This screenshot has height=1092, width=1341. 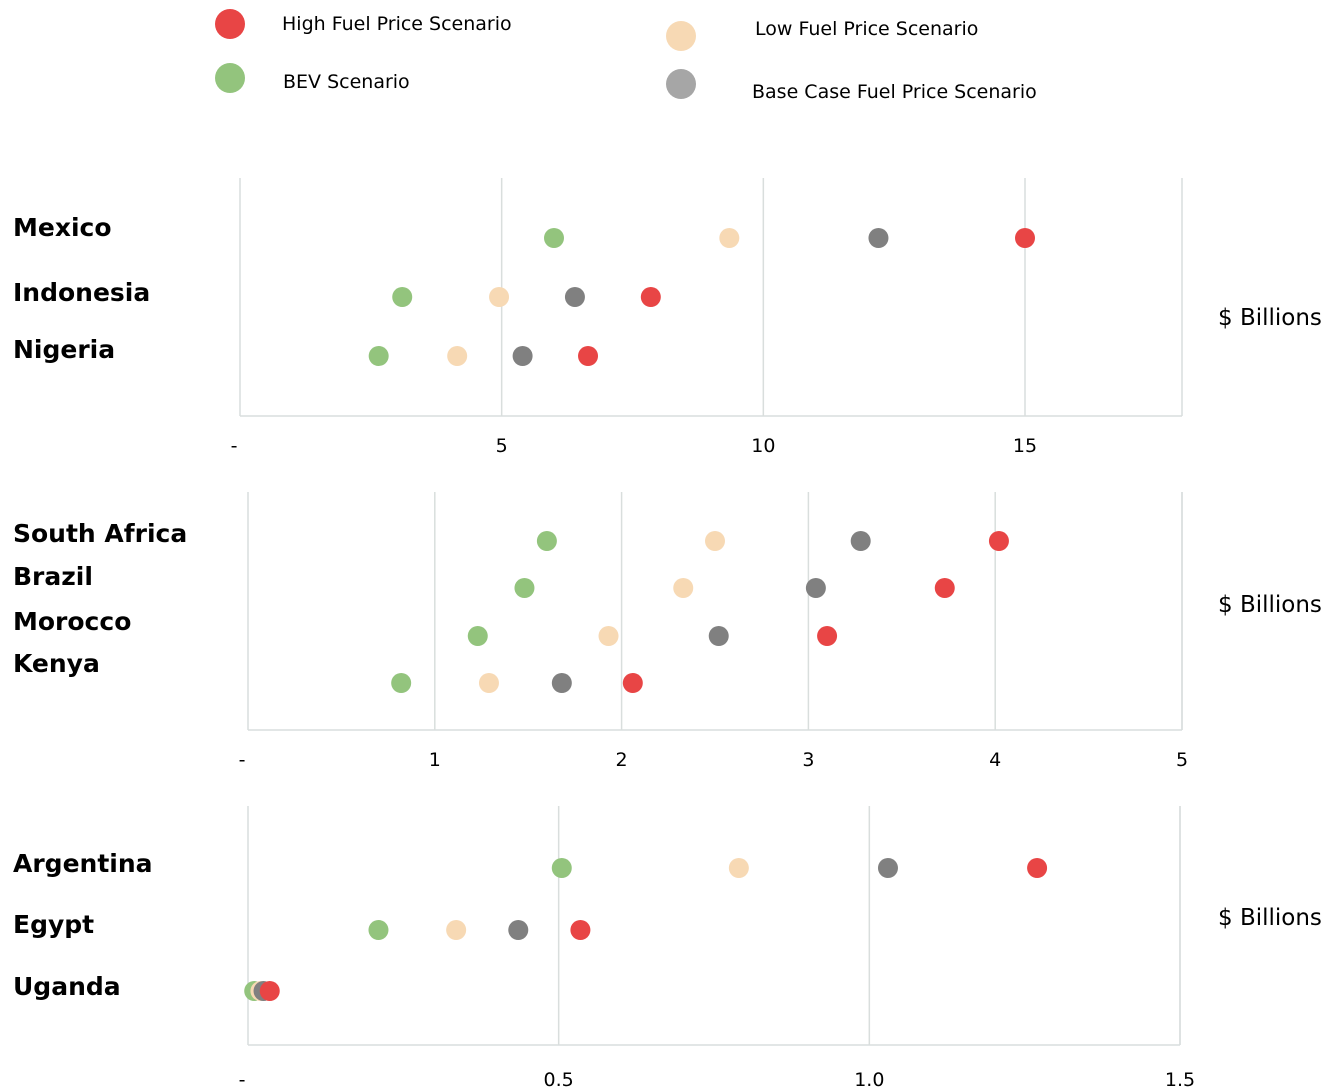 I want to click on legend-marker-bev-scenario, so click(x=230, y=78).